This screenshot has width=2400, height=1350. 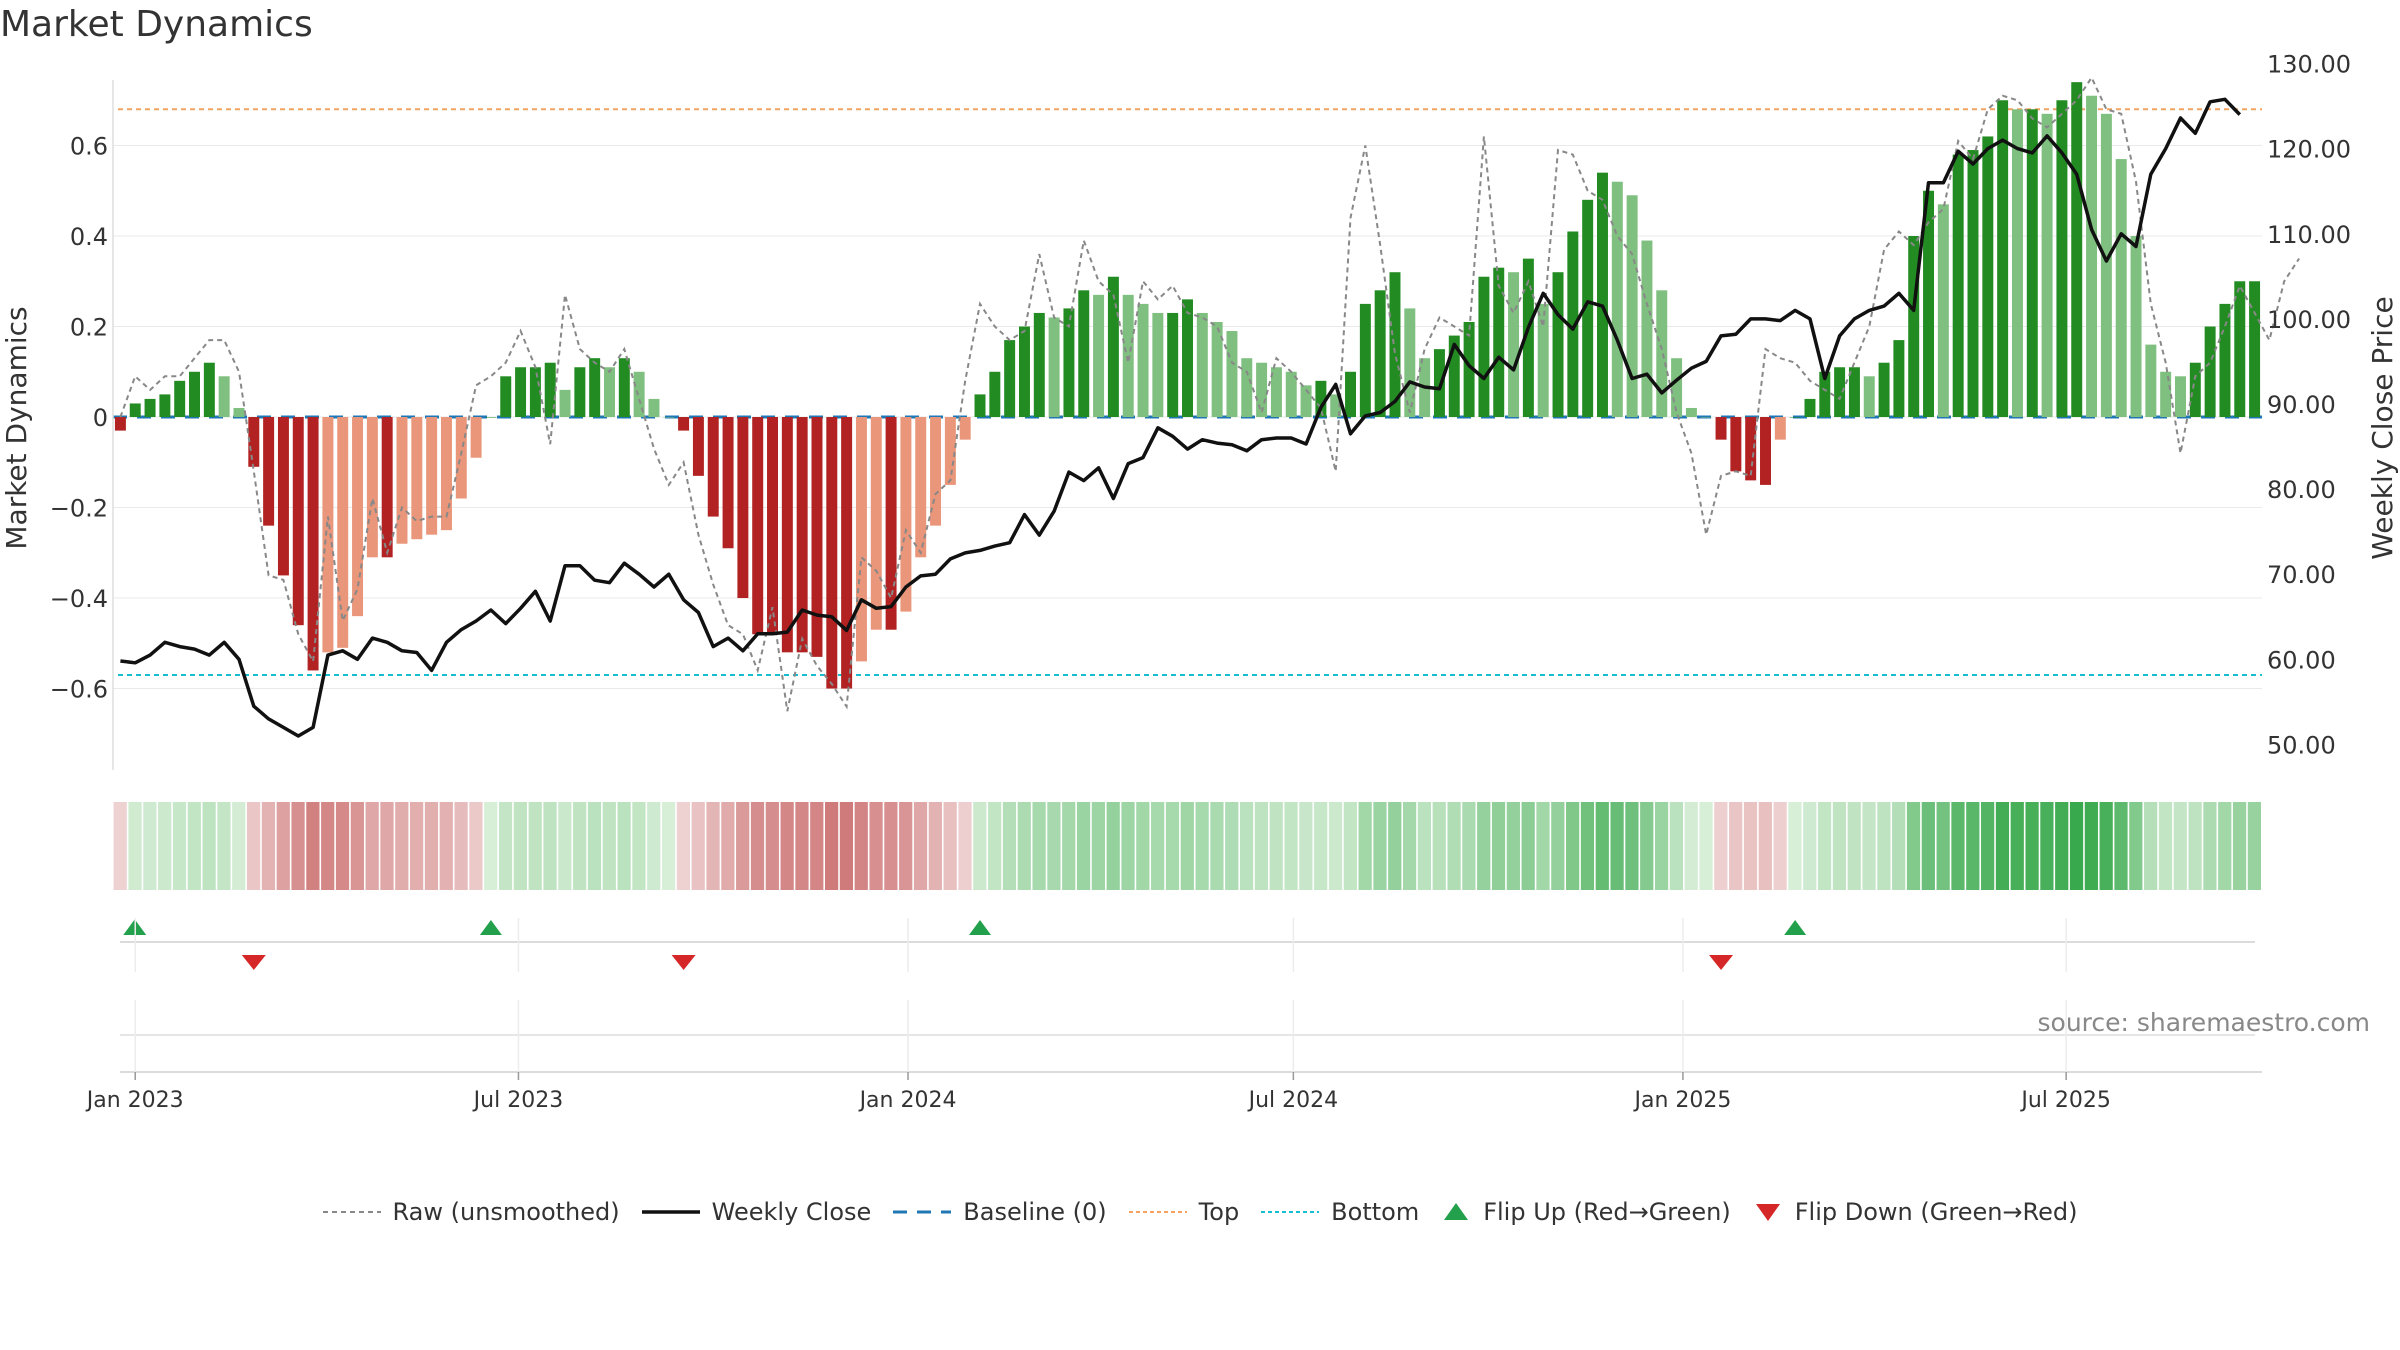 I want to click on flip-up-marker, so click(x=1795, y=927).